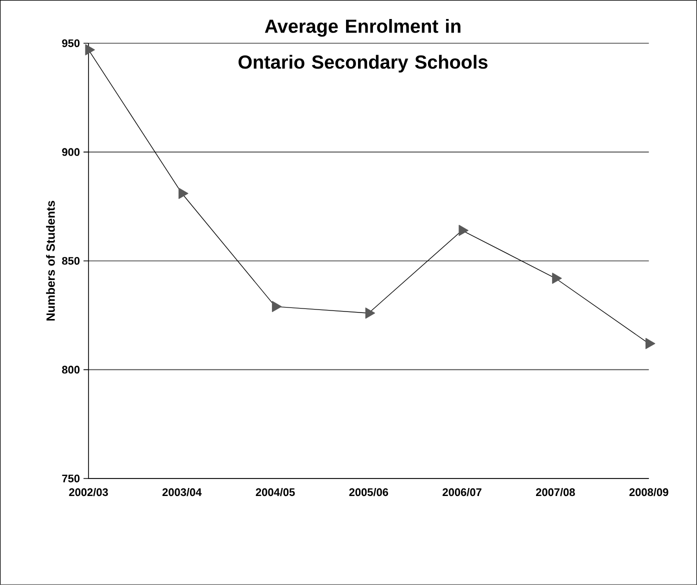 The width and height of the screenshot is (697, 585). What do you see at coordinates (182, 492) in the screenshot?
I see `x-tick-label: 2003/04` at bounding box center [182, 492].